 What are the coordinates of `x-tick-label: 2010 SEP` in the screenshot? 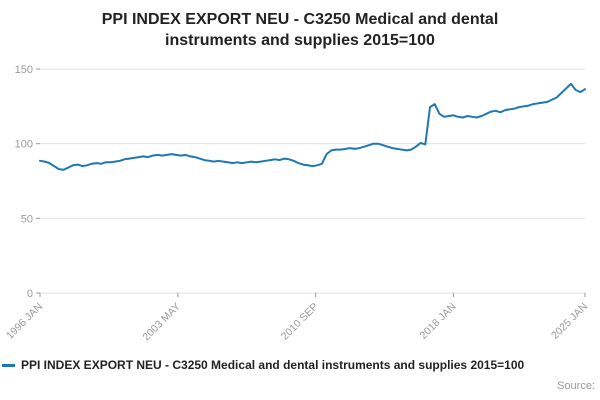 It's located at (300, 322).